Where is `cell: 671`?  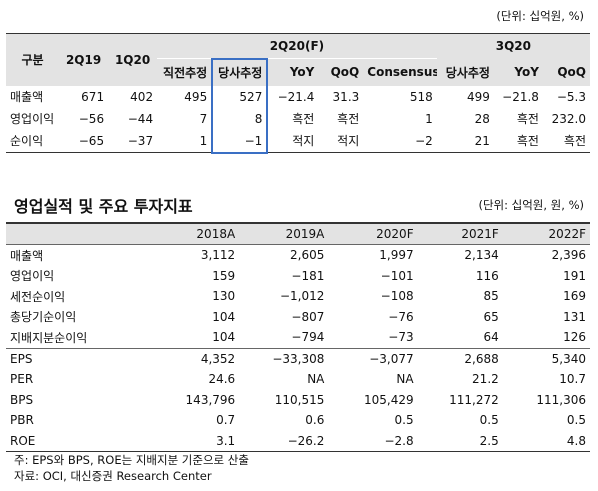 cell: 671 is located at coordinates (93, 96).